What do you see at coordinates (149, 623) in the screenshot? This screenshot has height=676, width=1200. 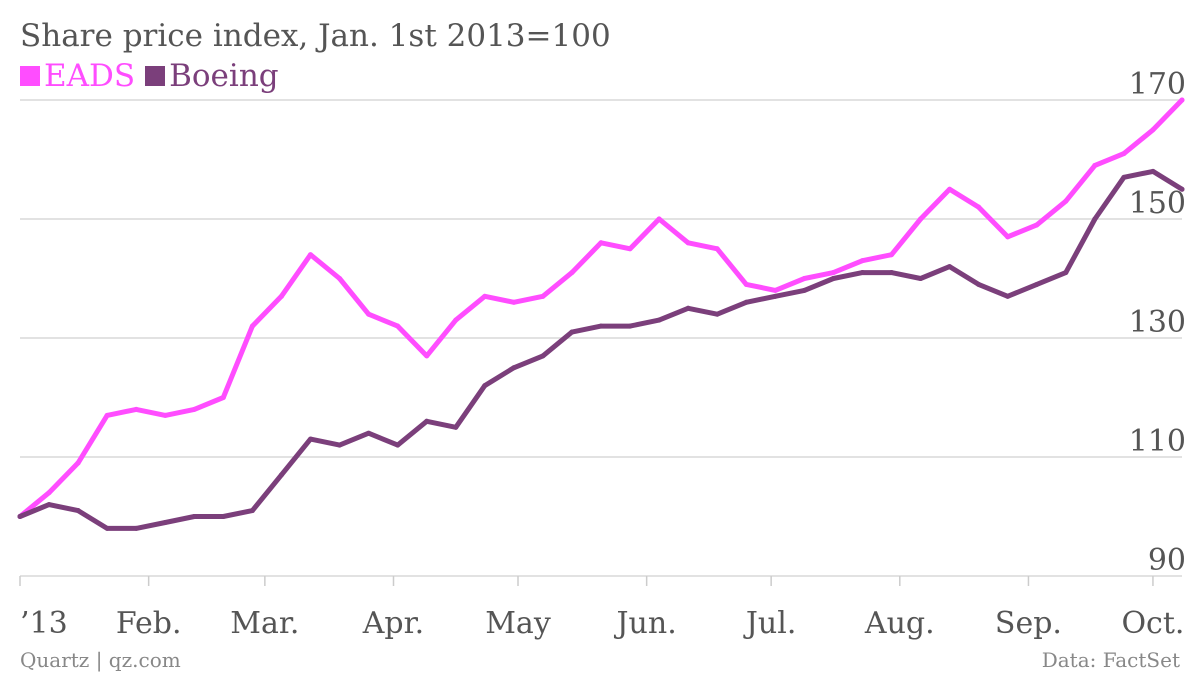 I see `x-tick-label: Feb.` at bounding box center [149, 623].